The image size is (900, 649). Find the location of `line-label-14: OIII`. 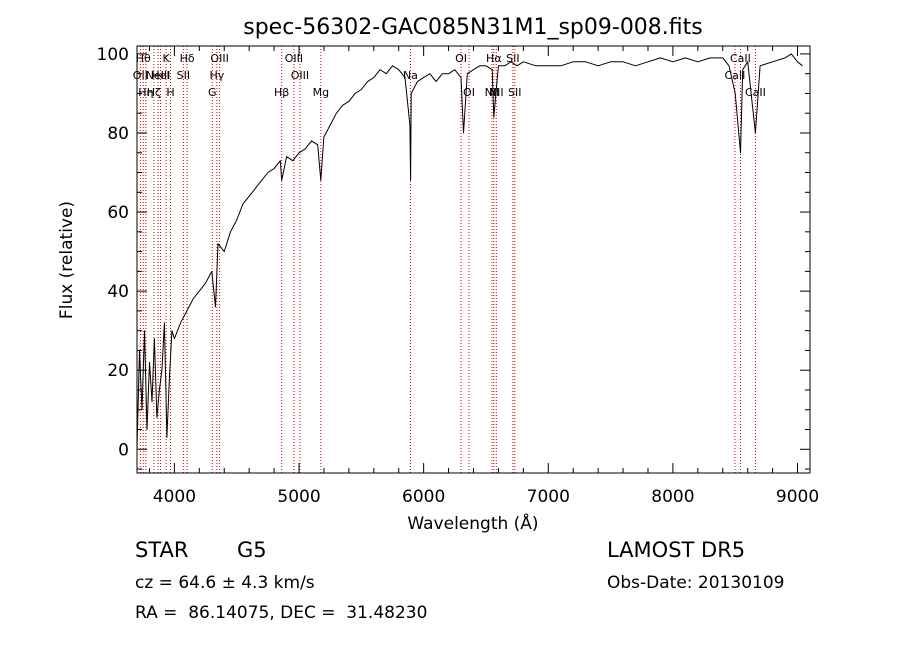

line-label-14: OIII is located at coordinates (294, 58).